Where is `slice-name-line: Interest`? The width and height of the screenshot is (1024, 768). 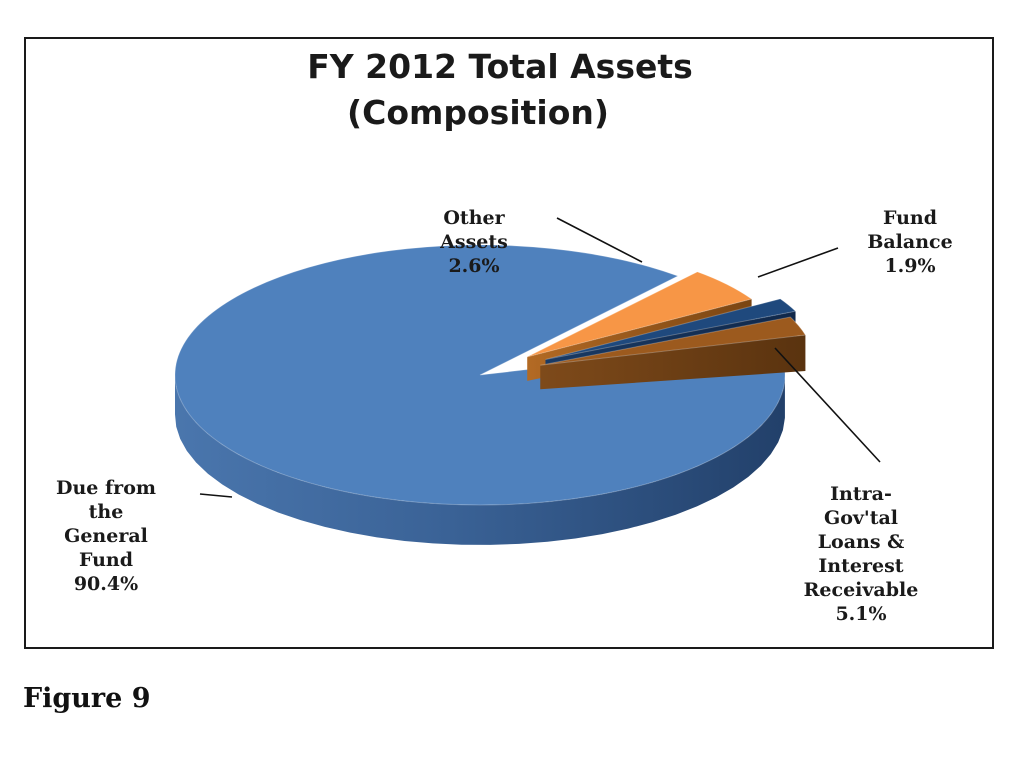
slice-name-line: Interest is located at coordinates (860, 566).